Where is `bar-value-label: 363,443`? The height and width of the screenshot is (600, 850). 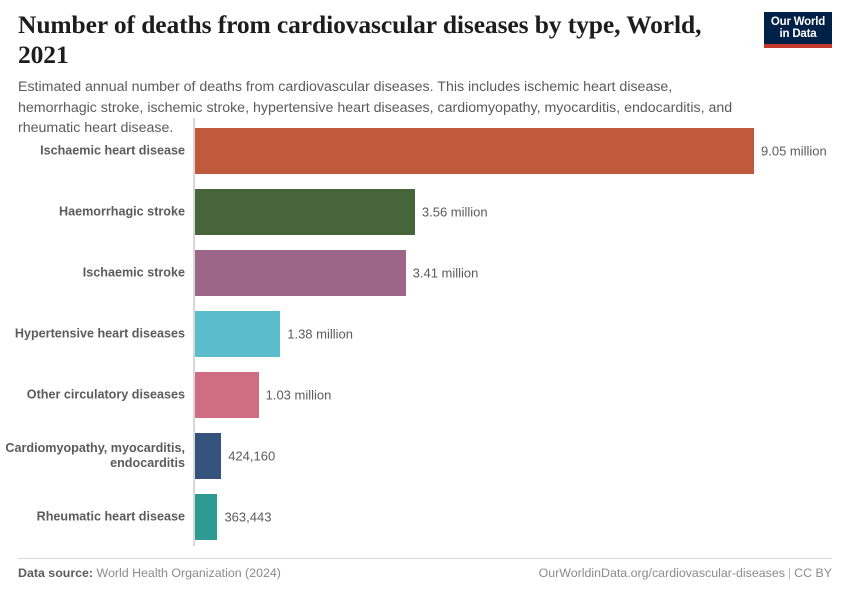
bar-value-label: 363,443 is located at coordinates (248, 517).